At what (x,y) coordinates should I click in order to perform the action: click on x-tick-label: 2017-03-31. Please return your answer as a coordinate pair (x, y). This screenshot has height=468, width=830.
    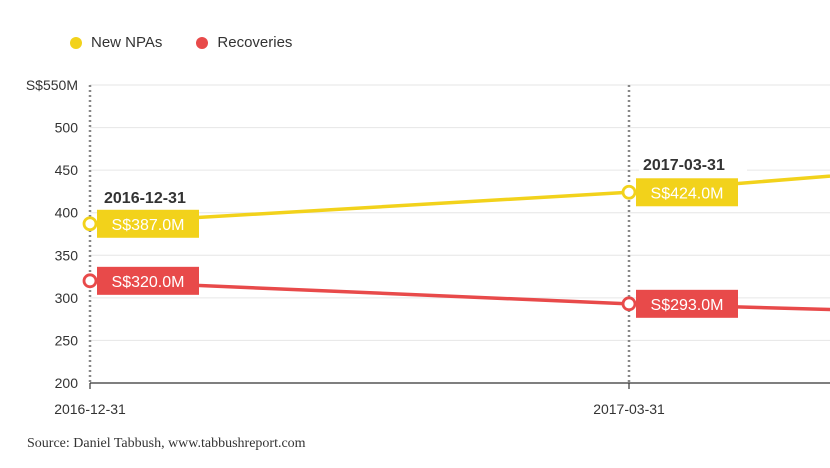
    Looking at the image, I should click on (629, 409).